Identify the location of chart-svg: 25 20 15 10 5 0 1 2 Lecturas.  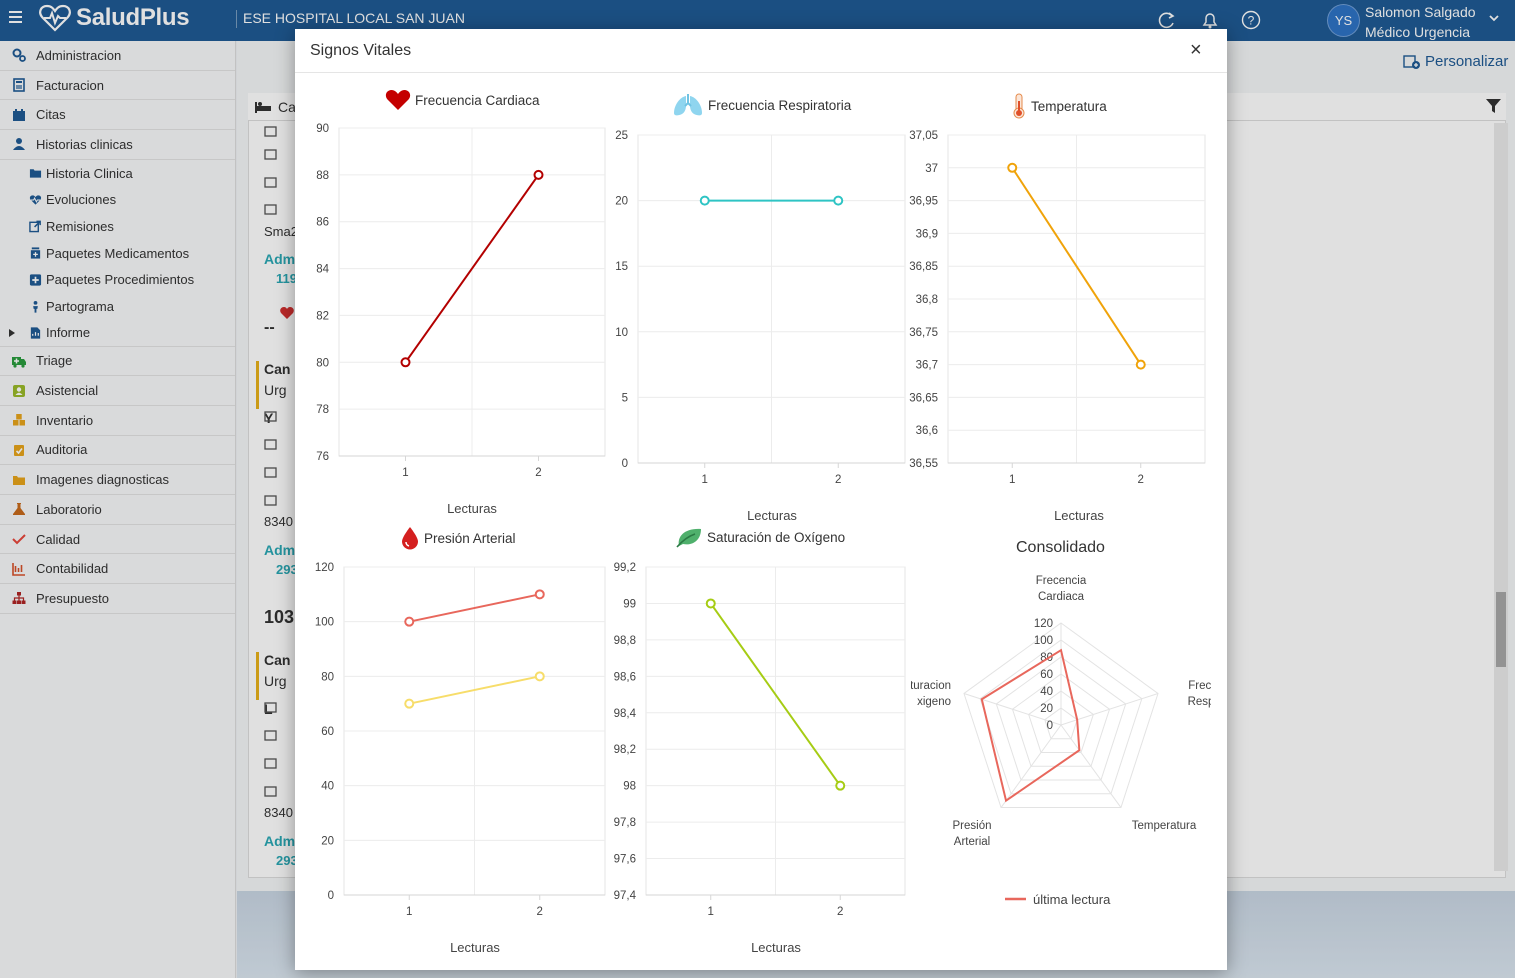
(760, 326).